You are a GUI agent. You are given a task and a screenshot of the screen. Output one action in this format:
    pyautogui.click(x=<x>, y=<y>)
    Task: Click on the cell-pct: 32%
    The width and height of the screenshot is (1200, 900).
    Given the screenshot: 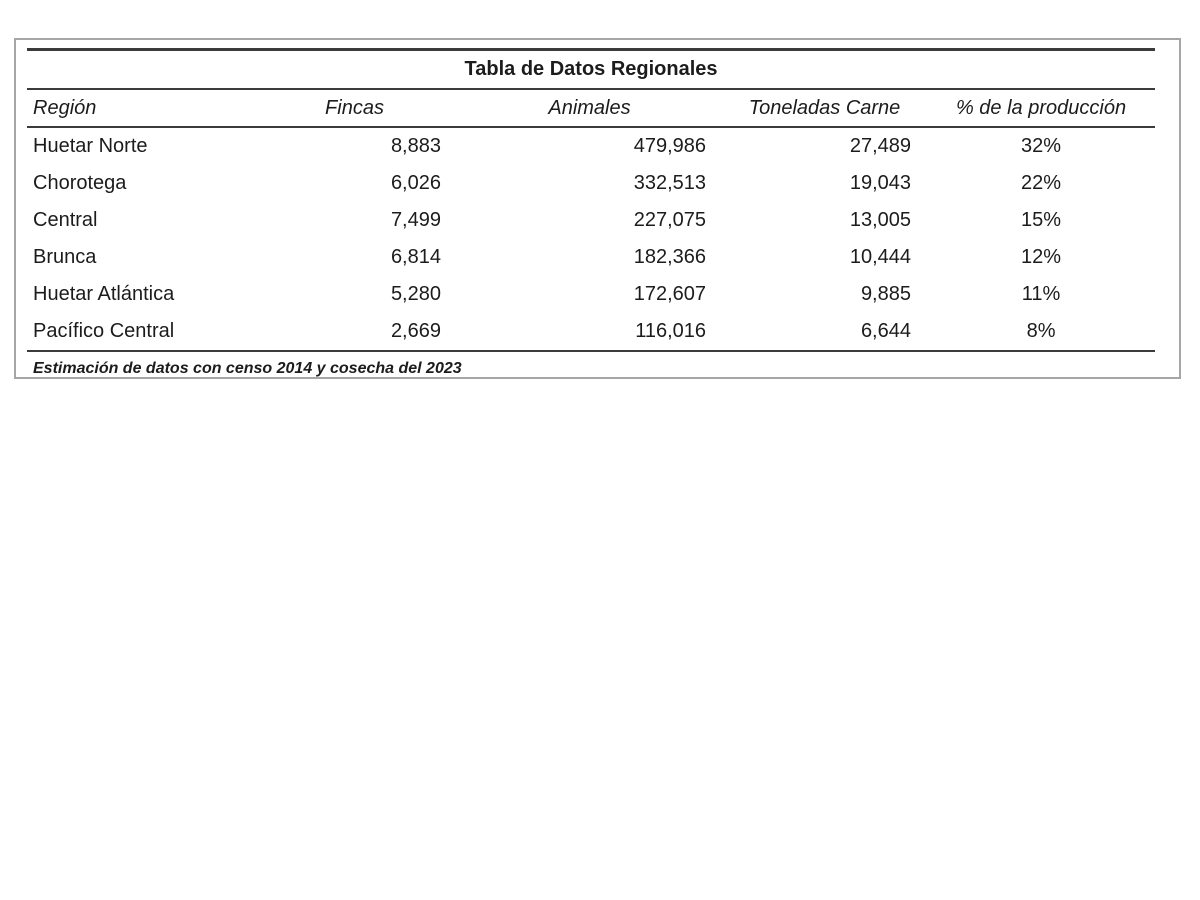 What is the action you would take?
    pyautogui.click(x=1041, y=146)
    